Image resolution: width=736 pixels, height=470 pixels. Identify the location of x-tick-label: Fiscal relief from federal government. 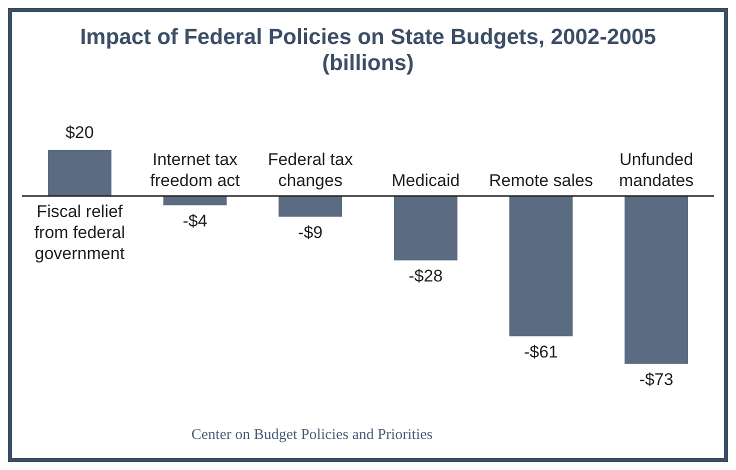
(80, 233).